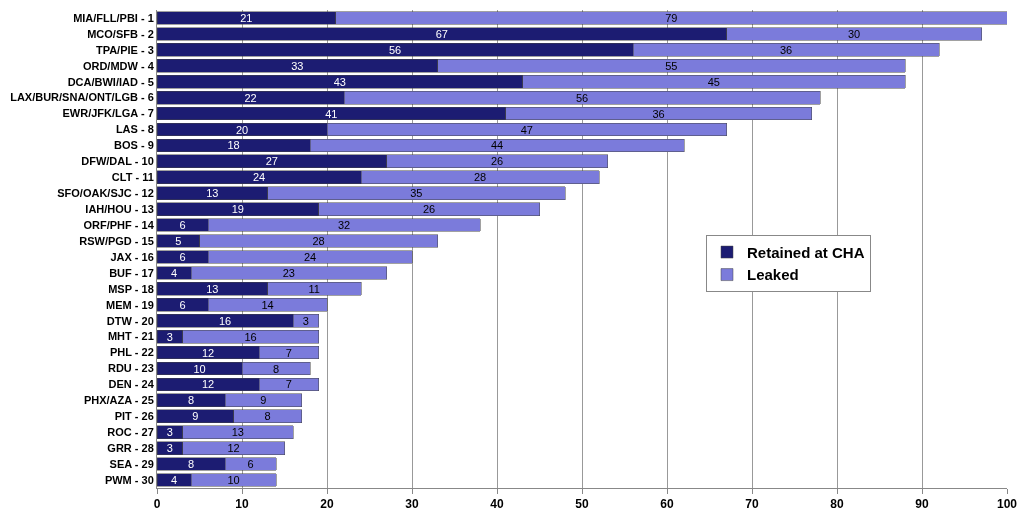  I want to click on y-tick-label: ROC - 27, so click(130, 432).